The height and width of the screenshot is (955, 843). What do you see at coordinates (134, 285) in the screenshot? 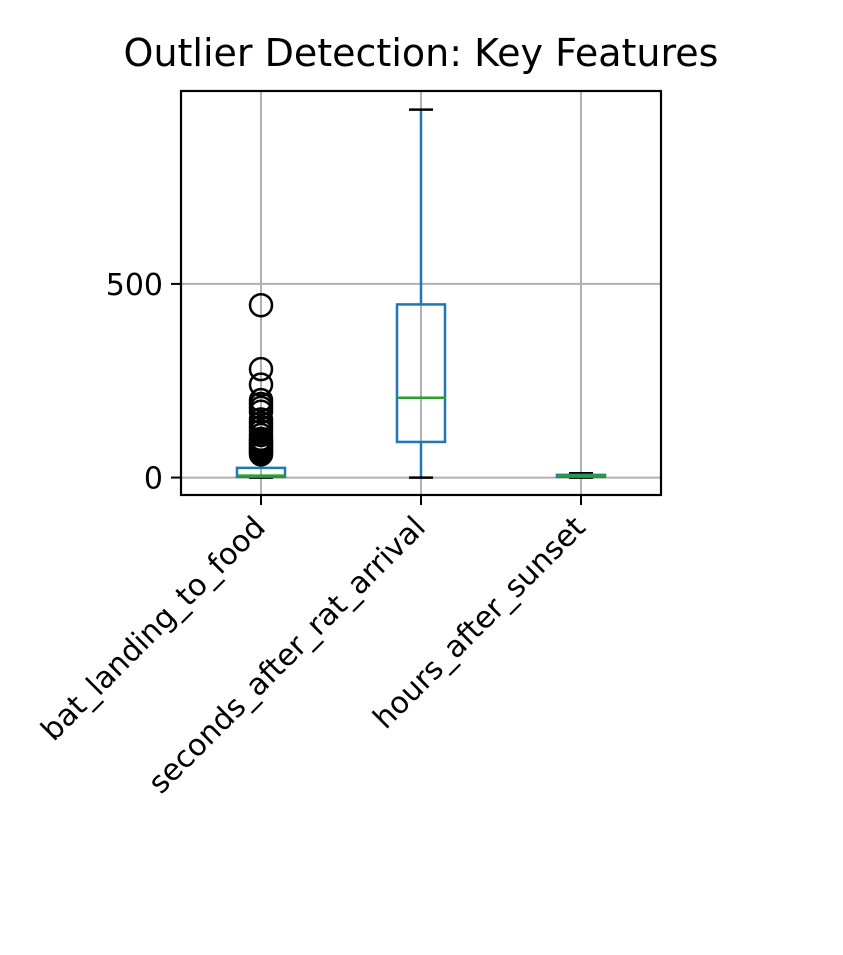
I see `y-tick-label: 500` at bounding box center [134, 285].